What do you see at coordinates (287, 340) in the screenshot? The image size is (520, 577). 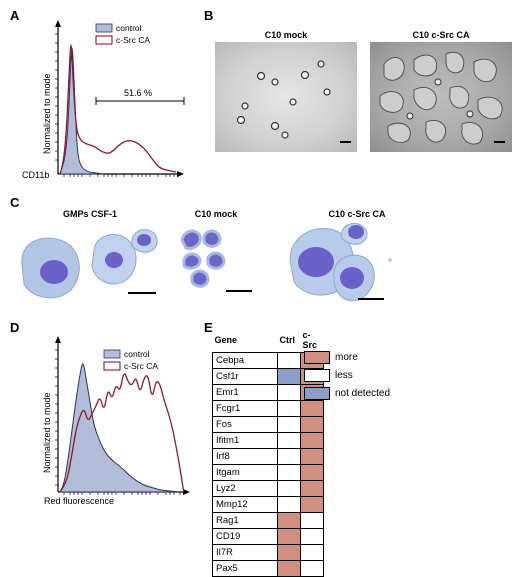 I see `header-ctrl: Ctrl` at bounding box center [287, 340].